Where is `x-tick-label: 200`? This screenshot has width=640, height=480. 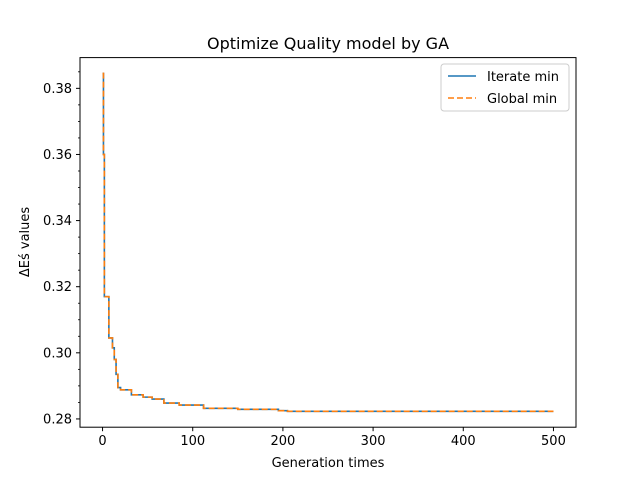 x-tick-label: 200 is located at coordinates (282, 441).